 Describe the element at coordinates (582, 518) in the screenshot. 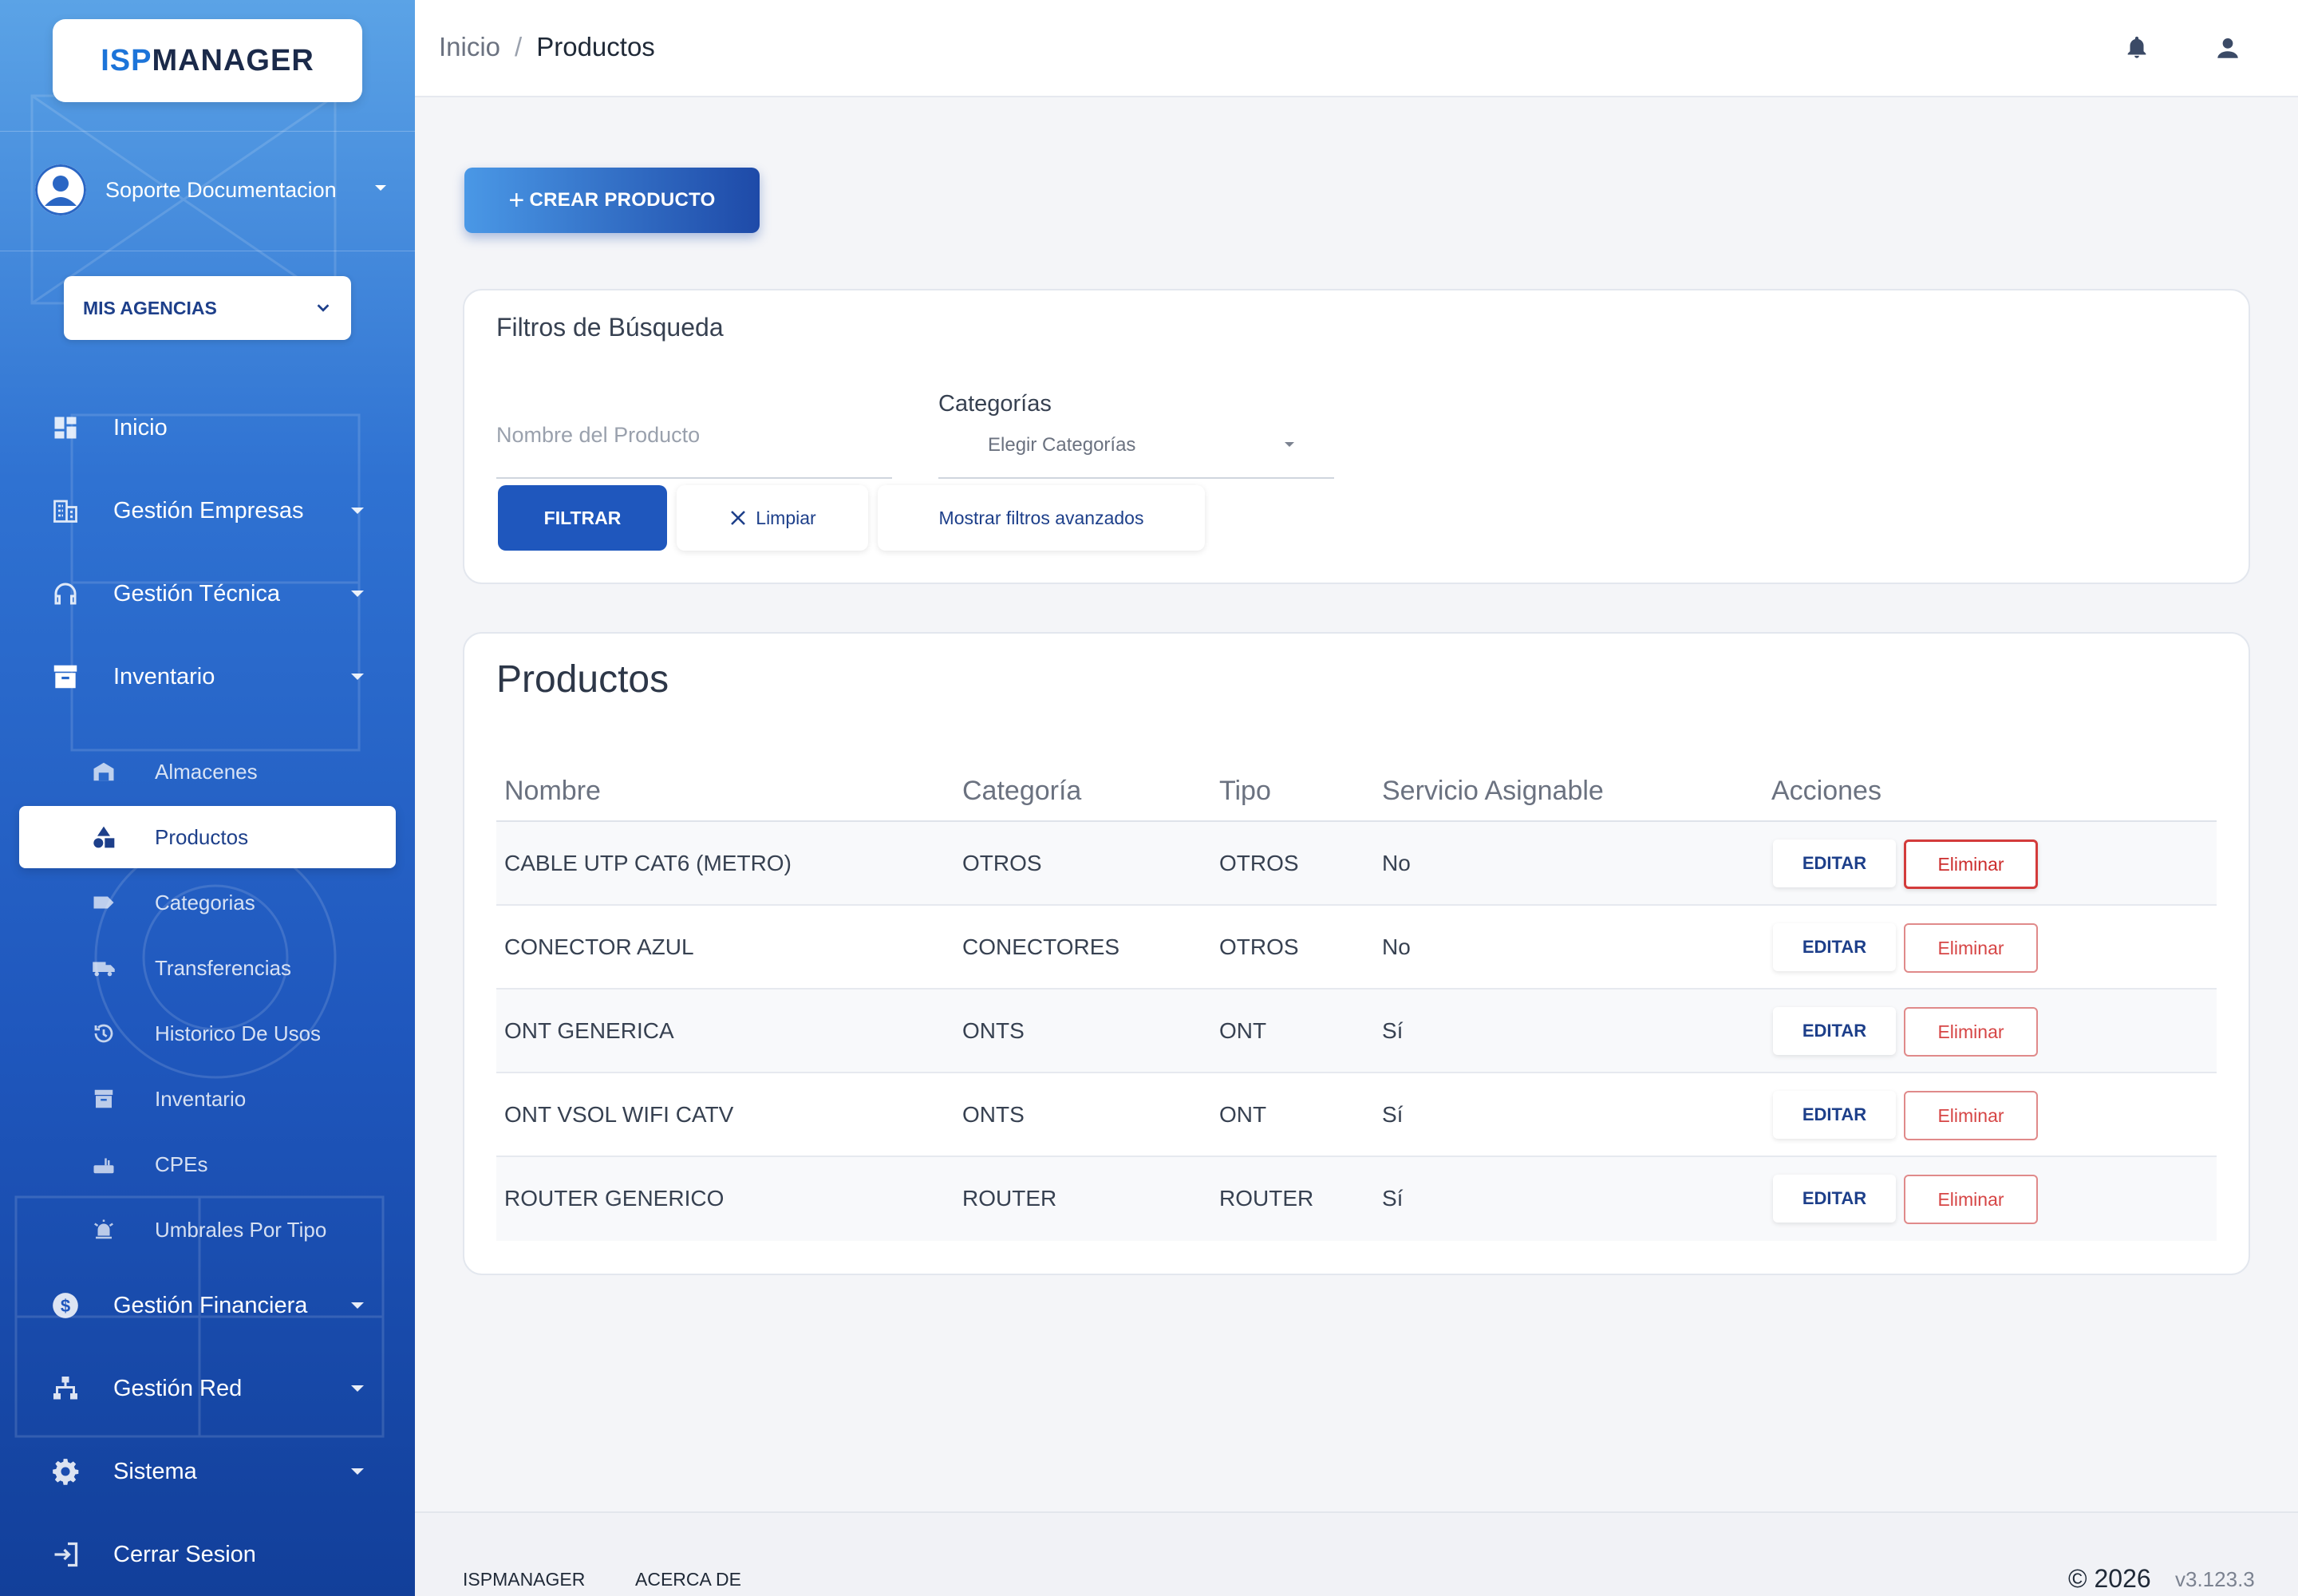

I see `filter-button: FILTRAR` at that location.